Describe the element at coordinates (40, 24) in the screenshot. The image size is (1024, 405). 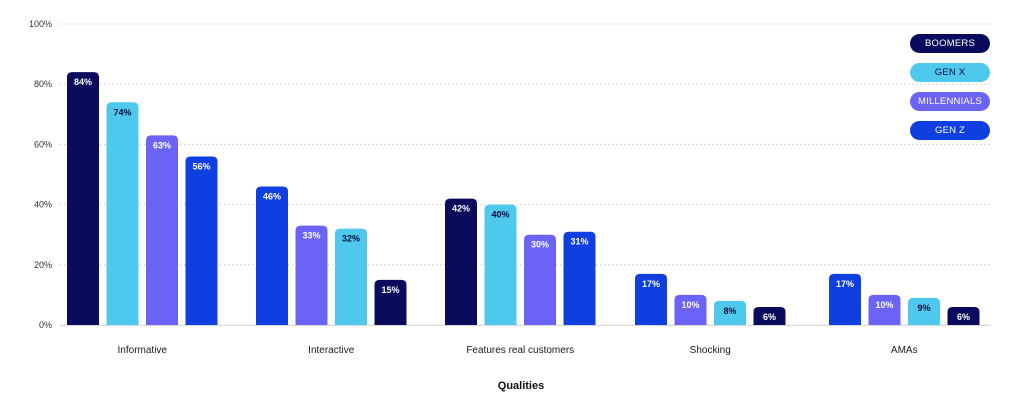
I see `y-tick-label: 100%` at that location.